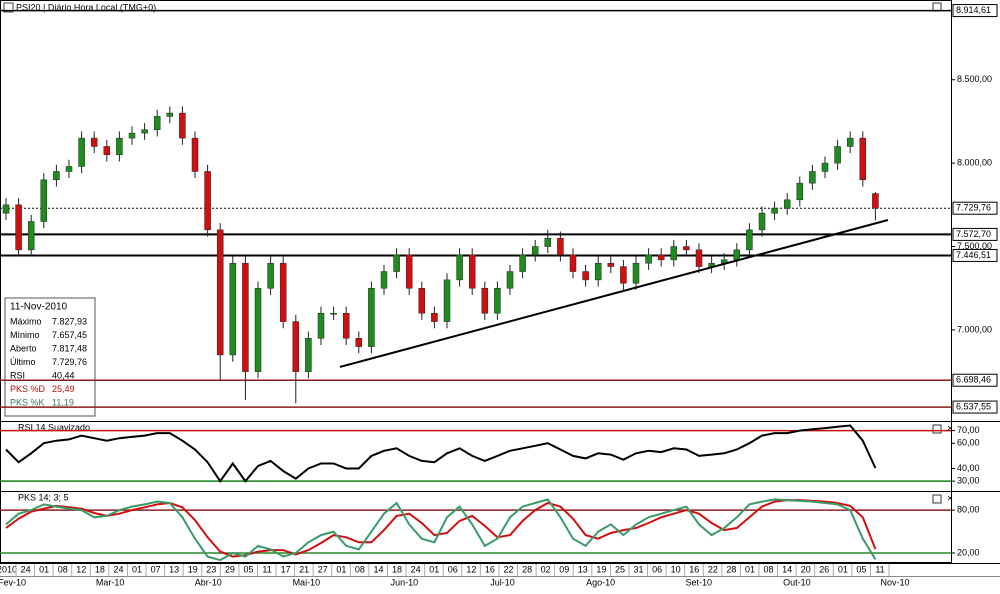  I want to click on y-tick-label: 70,00, so click(968, 430).